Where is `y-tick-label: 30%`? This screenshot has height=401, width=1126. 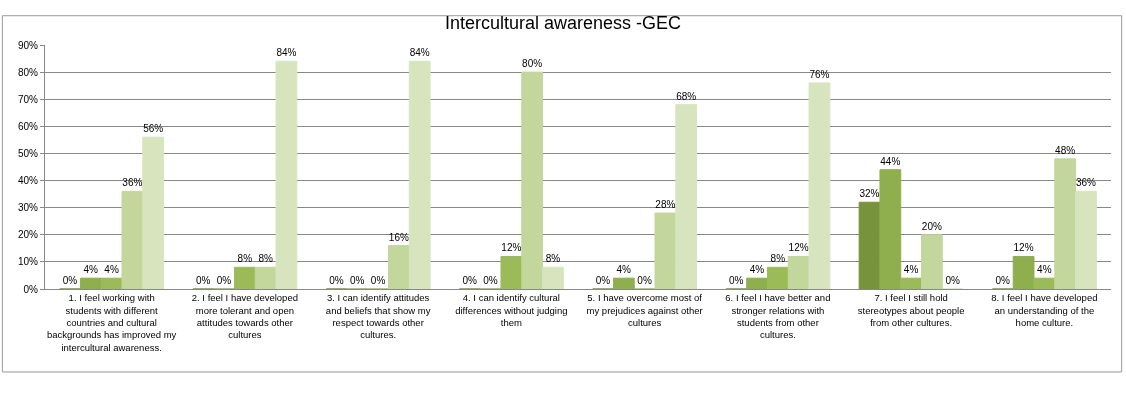 y-tick-label: 30% is located at coordinates (28, 208).